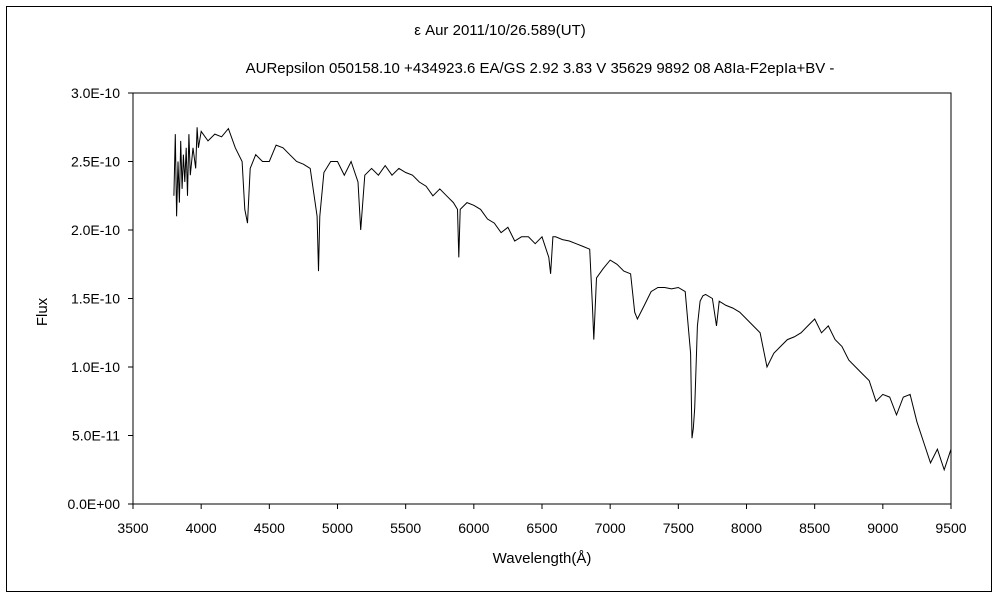  What do you see at coordinates (95, 367) in the screenshot?
I see `y-tick-label: 1.0E-10` at bounding box center [95, 367].